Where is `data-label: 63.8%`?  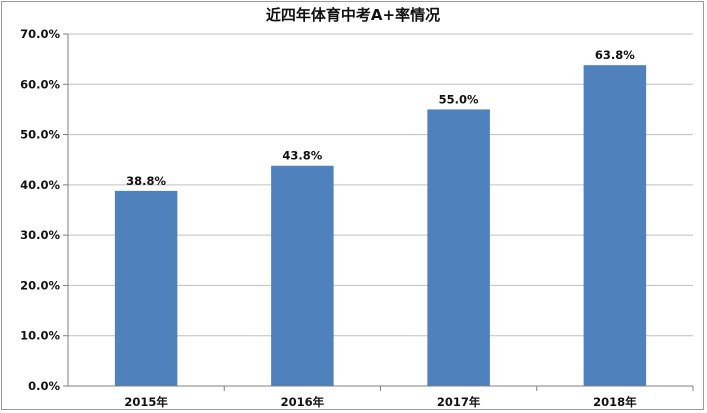
data-label: 63.8% is located at coordinates (615, 55).